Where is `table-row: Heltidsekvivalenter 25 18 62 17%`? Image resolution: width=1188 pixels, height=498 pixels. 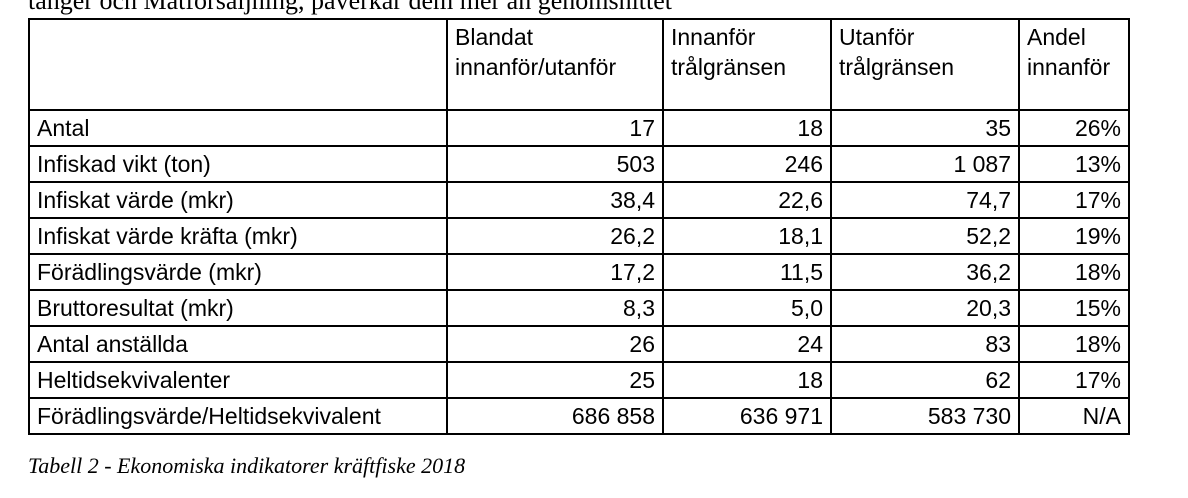 table-row: Heltidsekvivalenter 25 18 62 17% is located at coordinates (579, 380).